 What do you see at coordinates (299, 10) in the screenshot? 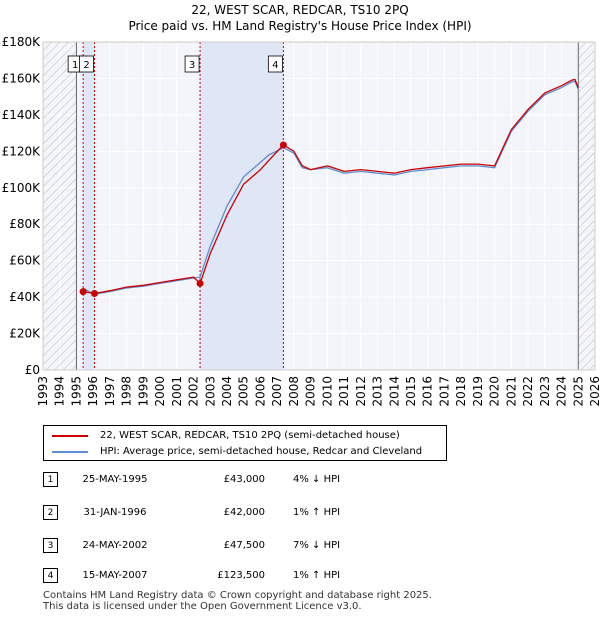
I see `chart-title: 22, WEST SCAR, REDCAR, TS10 2PQ` at bounding box center [299, 10].